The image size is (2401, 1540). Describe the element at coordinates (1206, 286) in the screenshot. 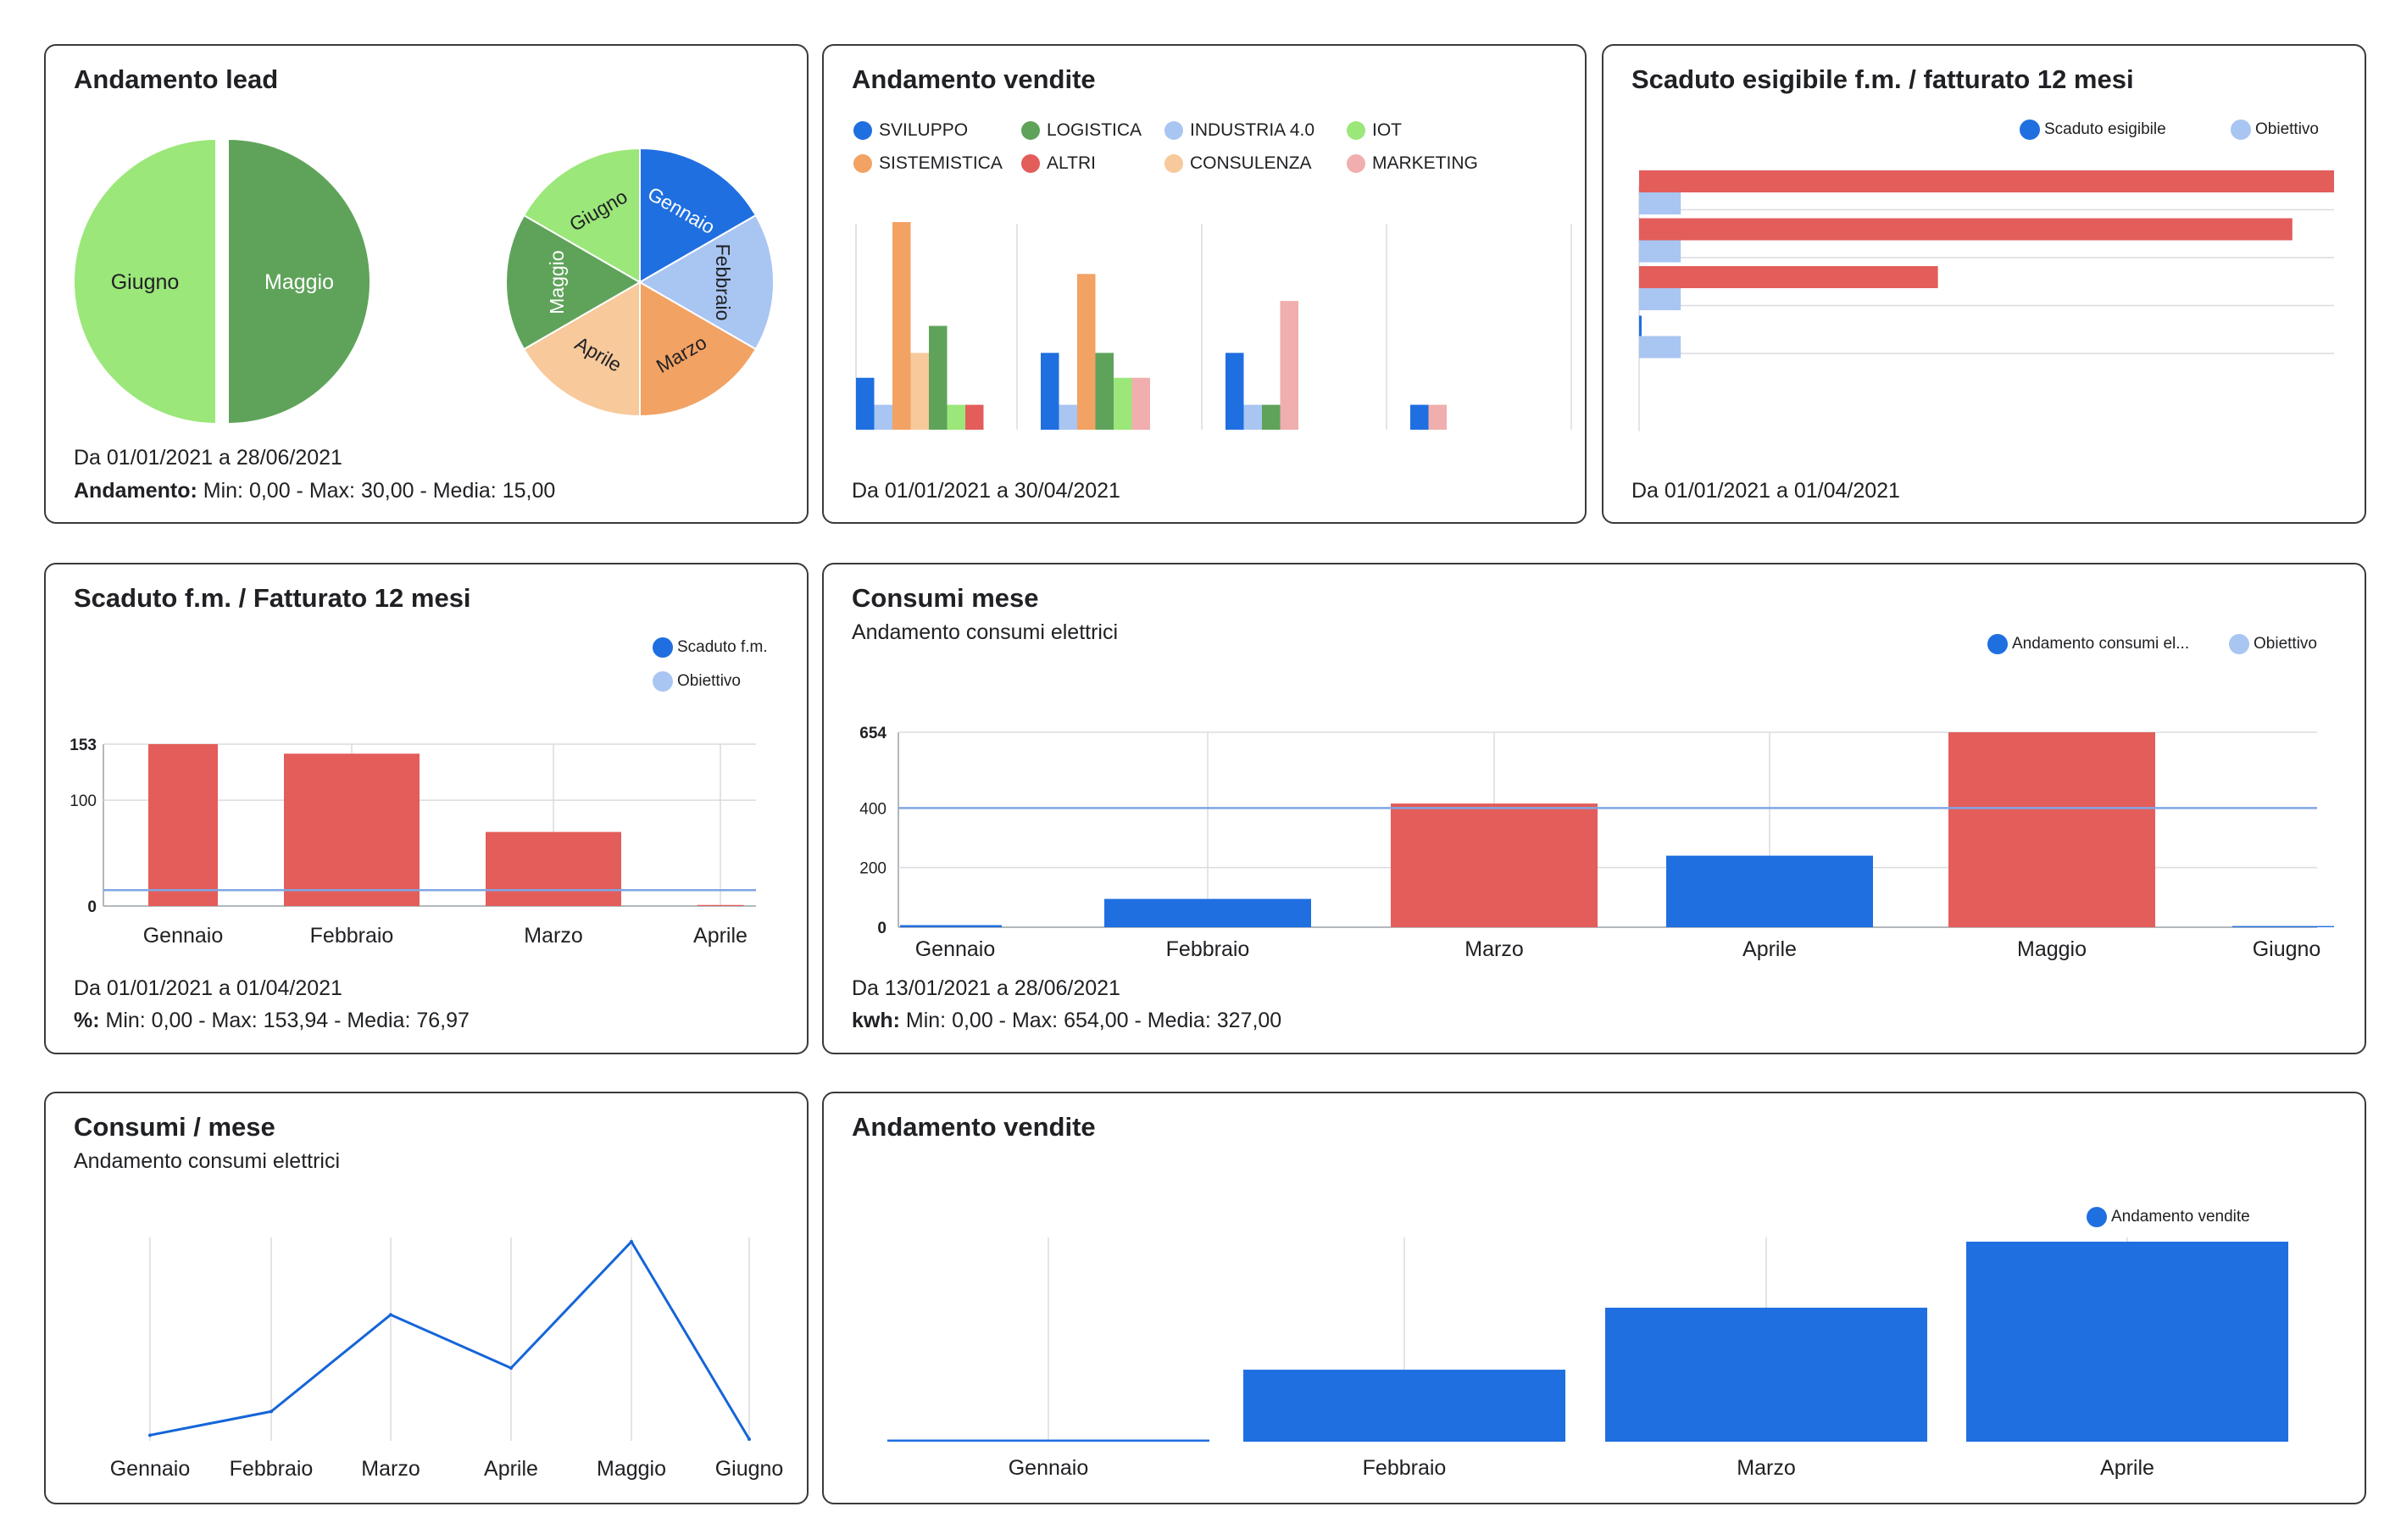

I see `bar-chart-vendite-categorie` at that location.